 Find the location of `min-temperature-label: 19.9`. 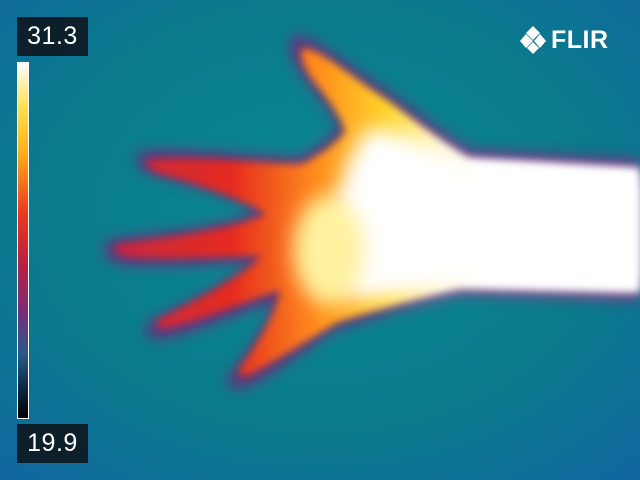

min-temperature-label: 19.9 is located at coordinates (52, 443).